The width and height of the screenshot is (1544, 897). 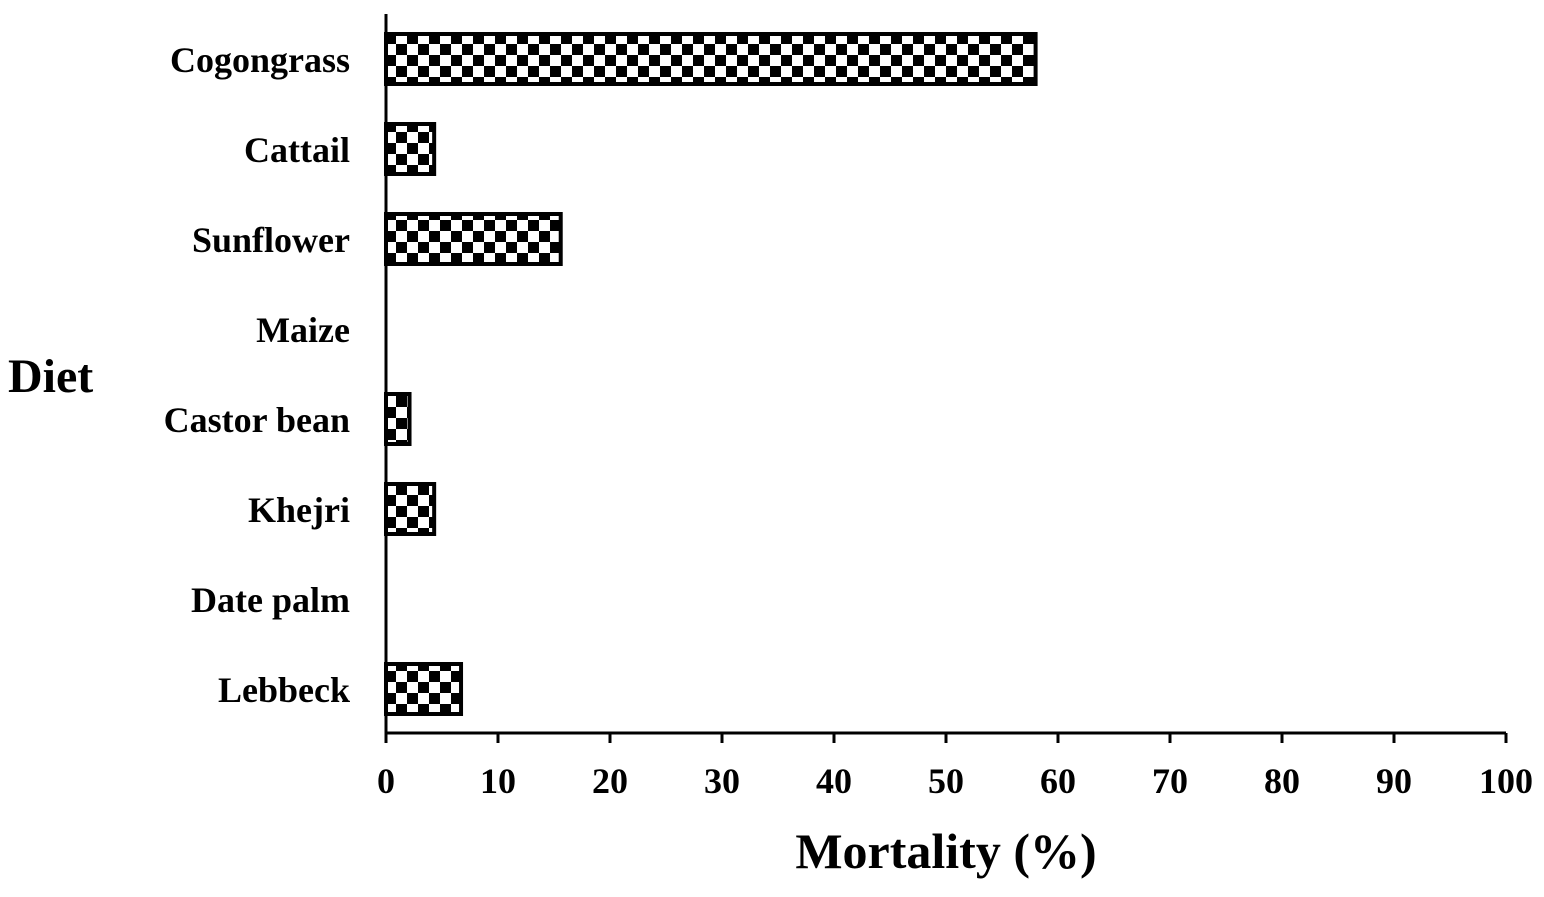 I want to click on x-tick-label: 90, so click(x=1394, y=781).